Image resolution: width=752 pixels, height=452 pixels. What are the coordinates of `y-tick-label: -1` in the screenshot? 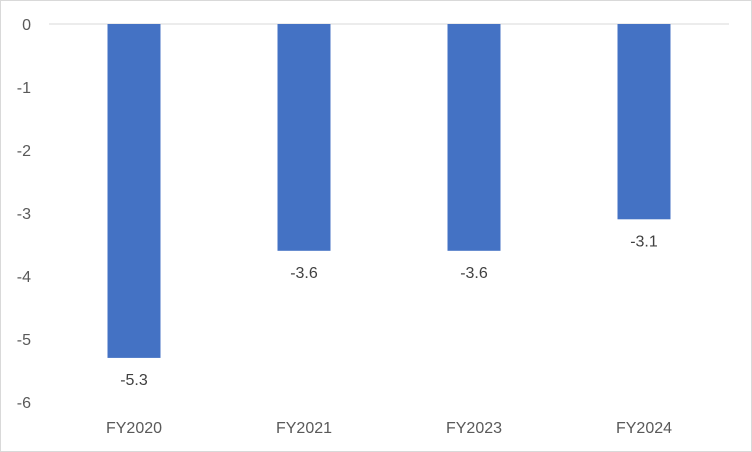 It's located at (24, 88).